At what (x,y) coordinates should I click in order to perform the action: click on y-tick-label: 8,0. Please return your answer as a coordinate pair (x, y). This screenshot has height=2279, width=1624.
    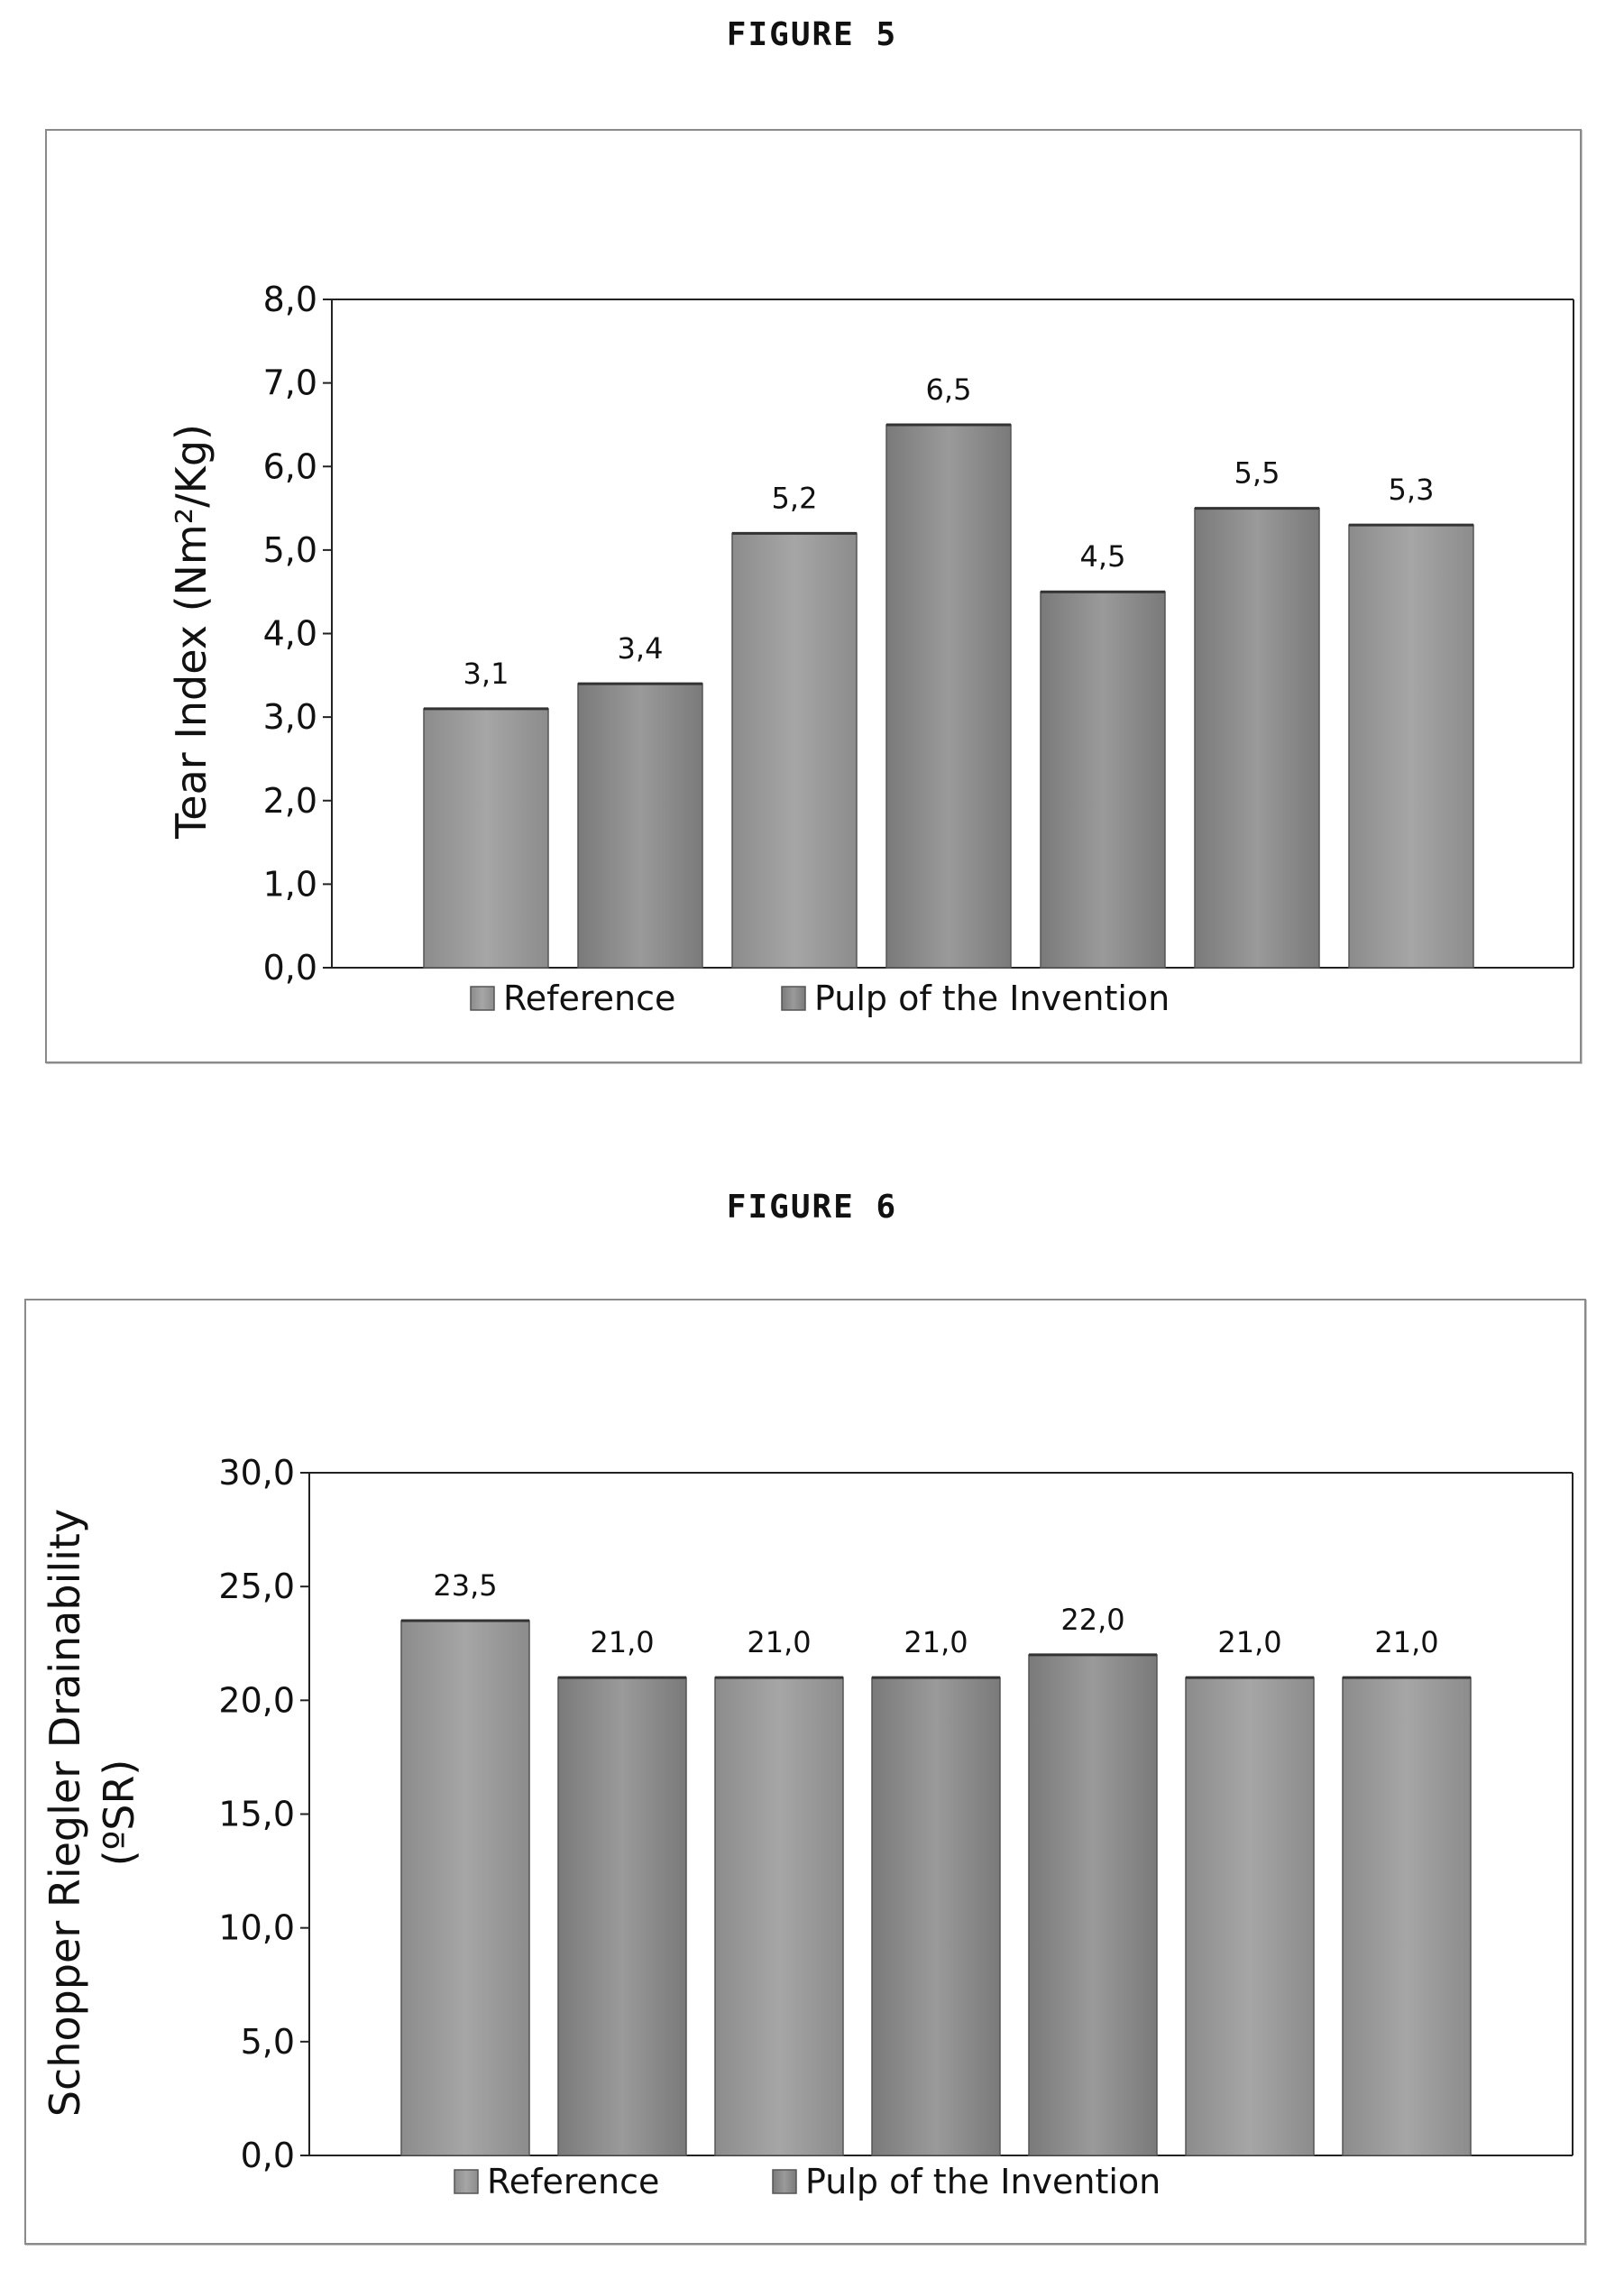
    Looking at the image, I should click on (290, 299).